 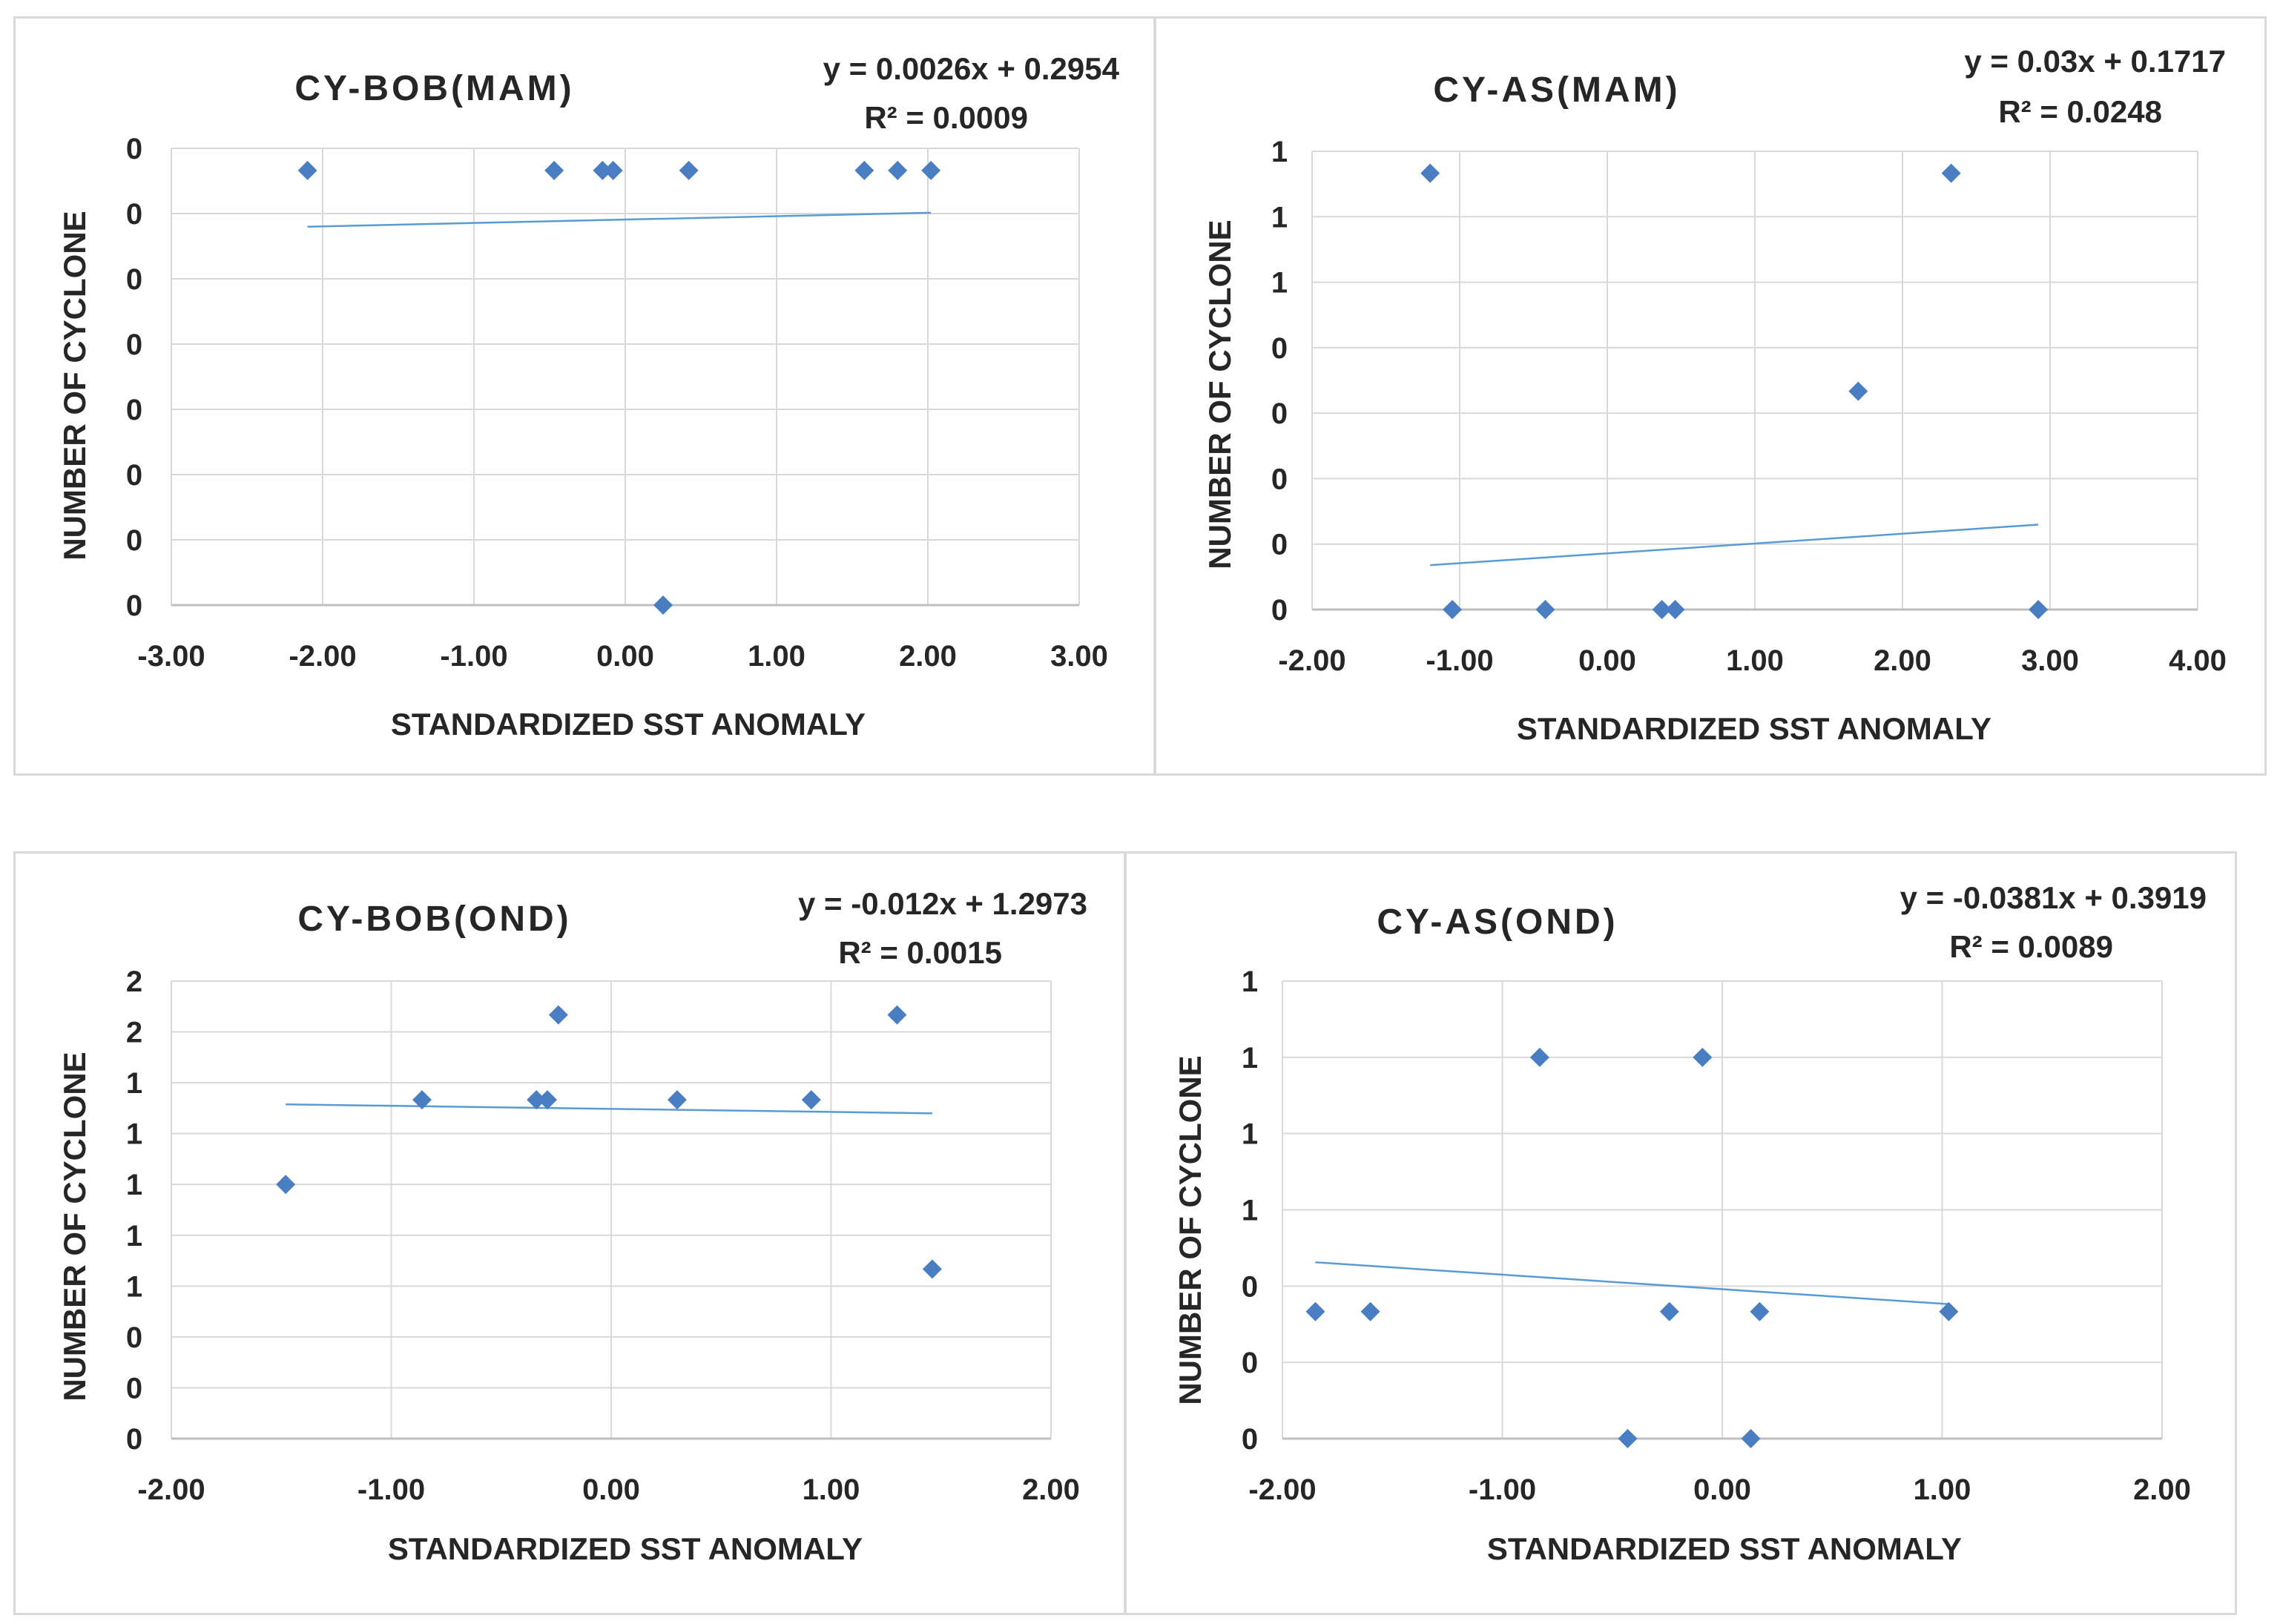 I want to click on chart-title: CY-AS(MAM), so click(x=1557, y=90).